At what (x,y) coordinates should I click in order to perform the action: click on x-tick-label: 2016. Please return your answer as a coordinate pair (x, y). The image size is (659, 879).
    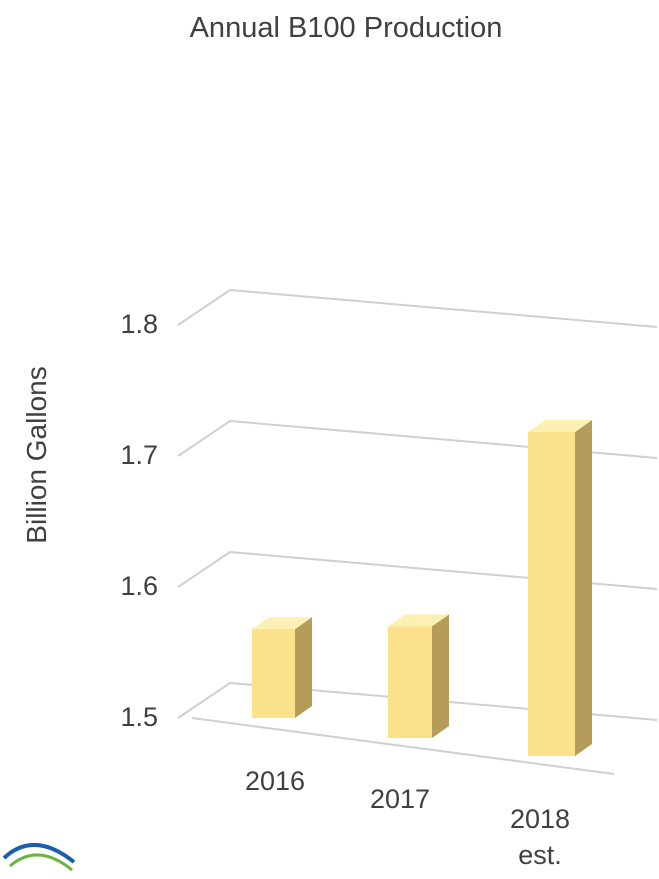
    Looking at the image, I should click on (275, 781).